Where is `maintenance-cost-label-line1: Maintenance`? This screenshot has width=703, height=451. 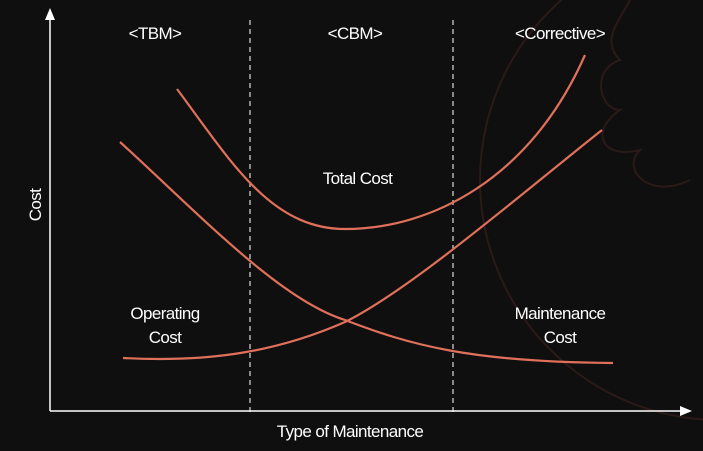 maintenance-cost-label-line1: Maintenance is located at coordinates (560, 313).